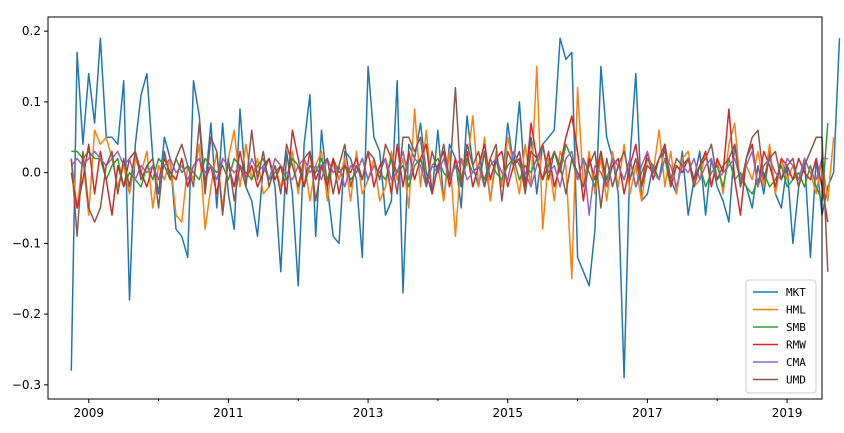  I want to click on x-tick-label: 2019, so click(787, 413).